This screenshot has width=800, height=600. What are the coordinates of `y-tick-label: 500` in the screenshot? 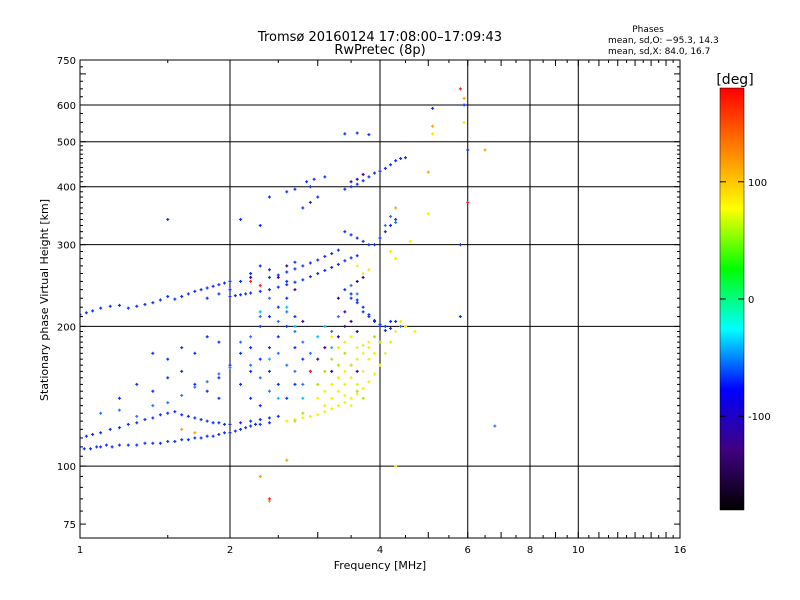 It's located at (66, 143).